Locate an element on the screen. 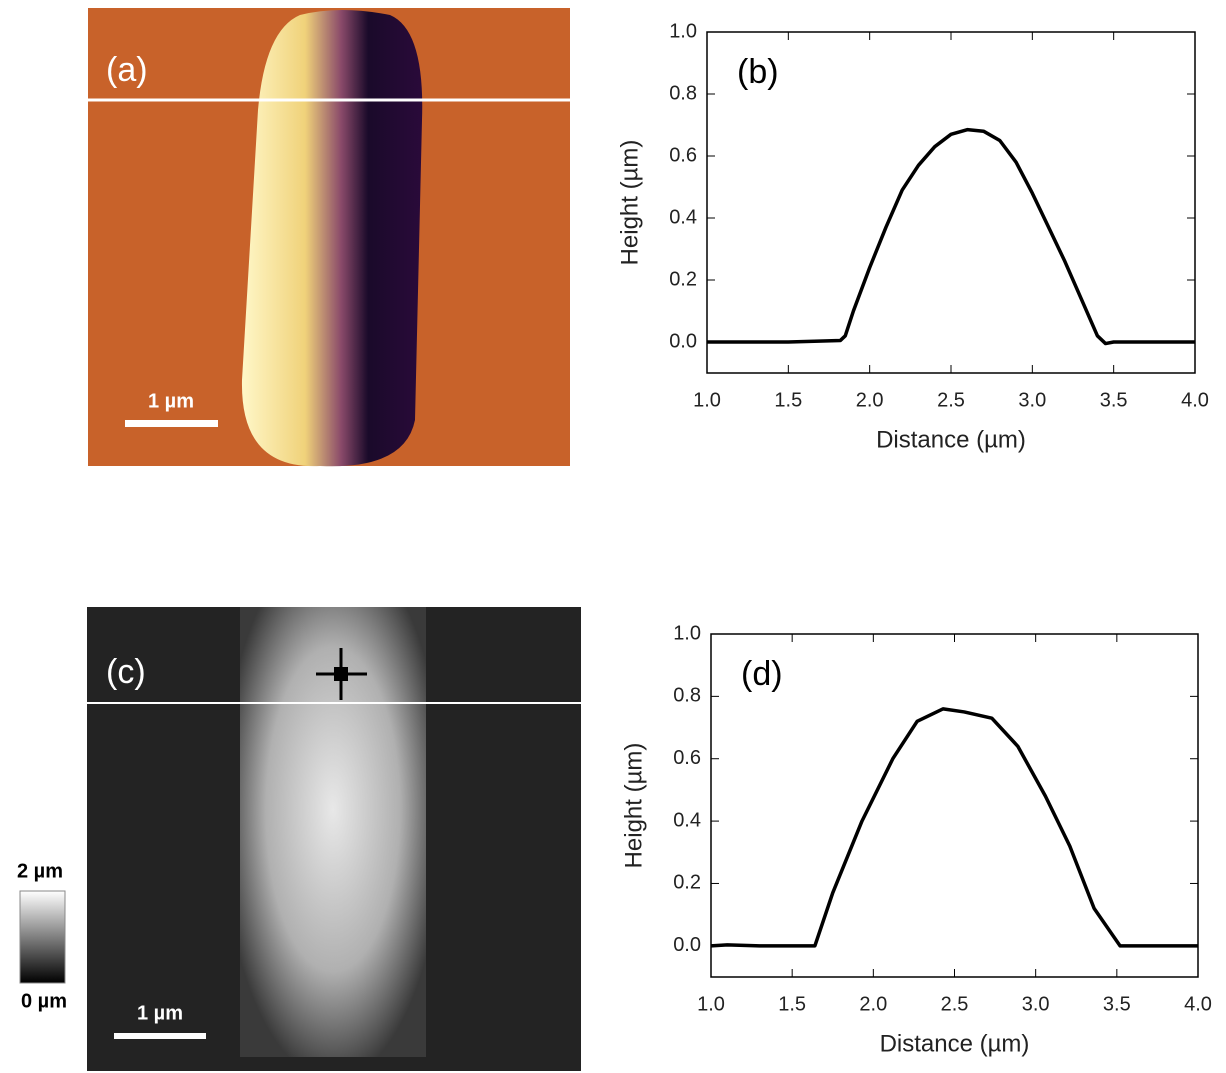 This screenshot has width=1226, height=1073. panel-label: (c) is located at coordinates (126, 672).